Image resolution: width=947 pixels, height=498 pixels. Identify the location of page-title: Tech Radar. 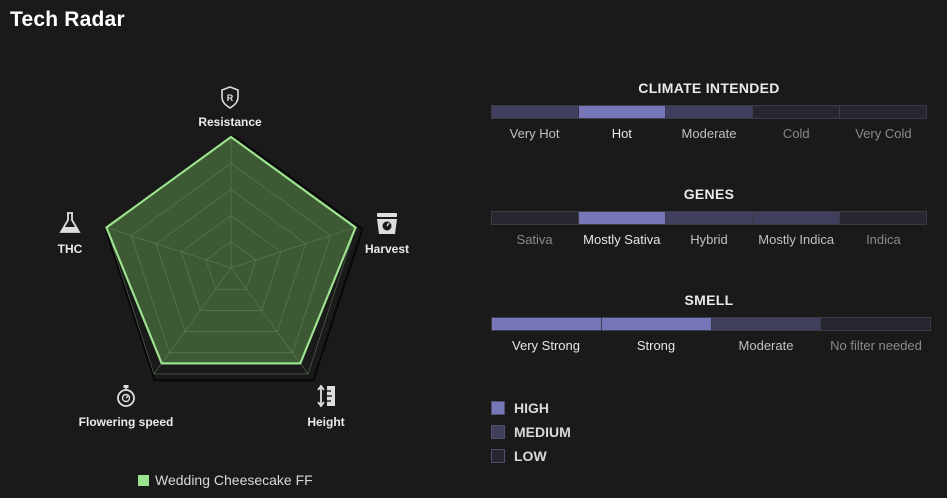
(67, 19).